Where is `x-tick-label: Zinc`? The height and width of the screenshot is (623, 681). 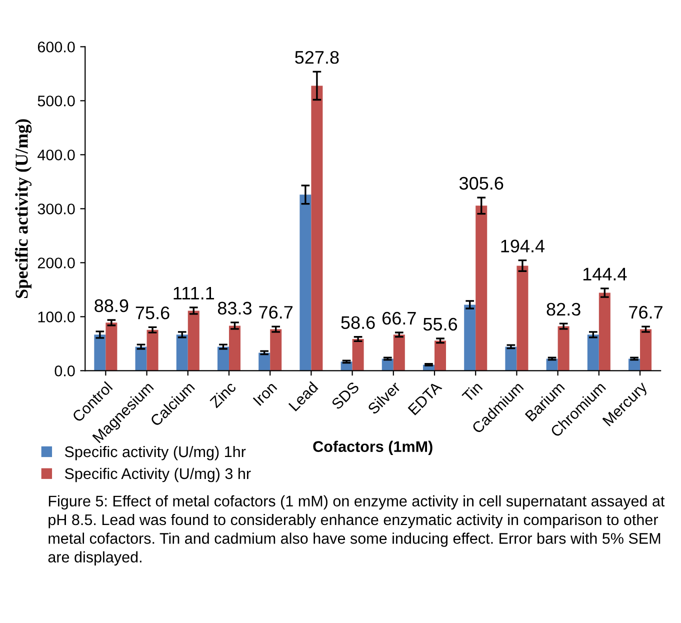
x-tick-label: Zinc is located at coordinates (222, 394).